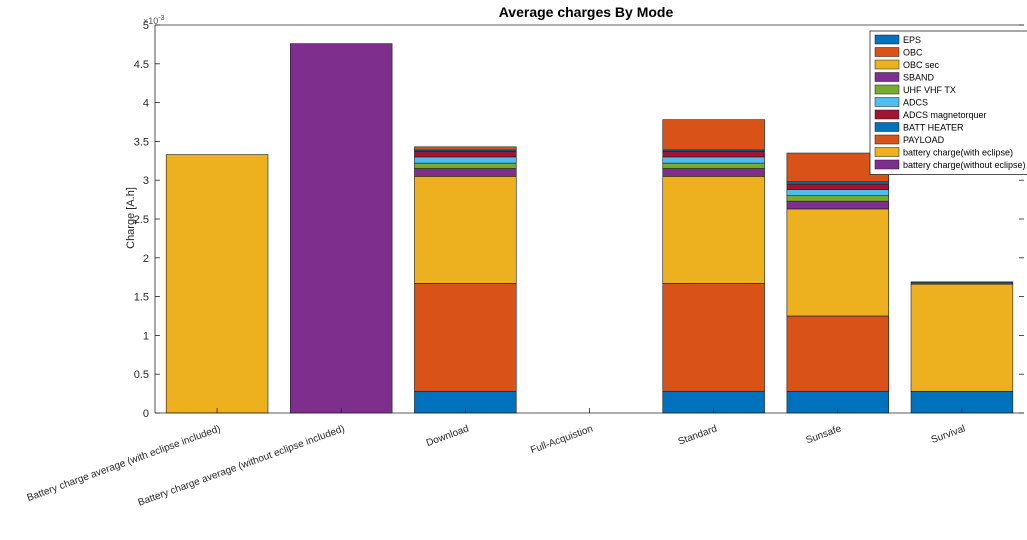 The width and height of the screenshot is (1027, 540). I want to click on y-tick-label: 4.5, so click(141, 65).